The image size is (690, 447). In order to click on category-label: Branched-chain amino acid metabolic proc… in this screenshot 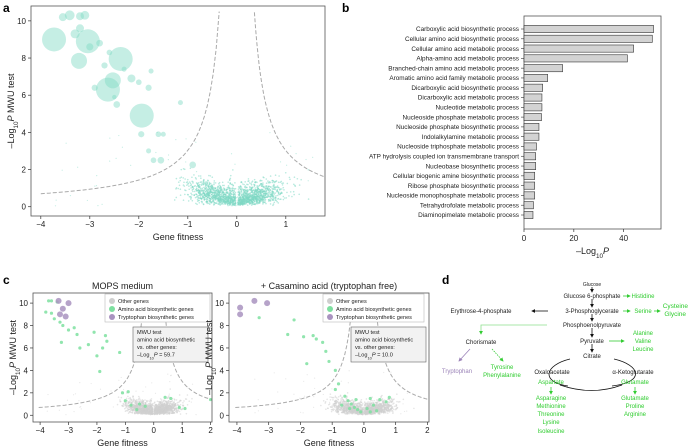, I will do `click(453, 68)`.